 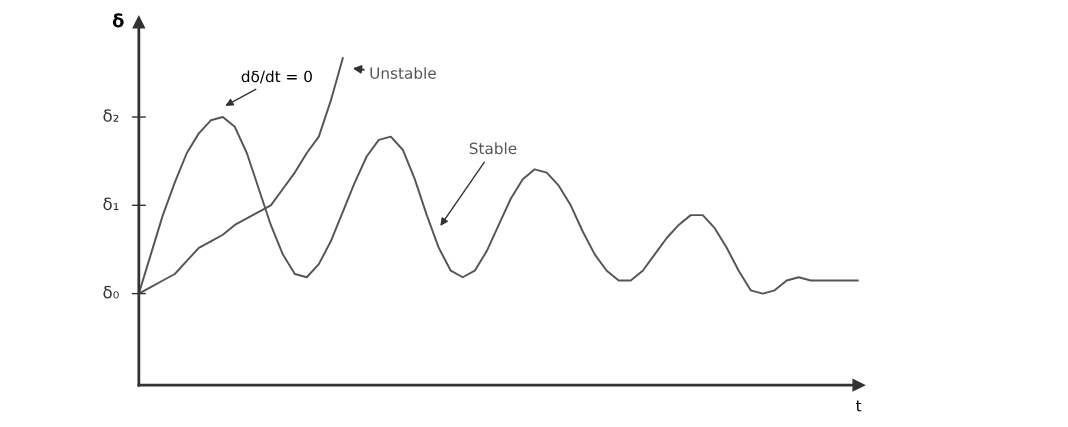 What do you see at coordinates (118, 20) in the screenshot?
I see `y-axis-title: δ` at bounding box center [118, 20].